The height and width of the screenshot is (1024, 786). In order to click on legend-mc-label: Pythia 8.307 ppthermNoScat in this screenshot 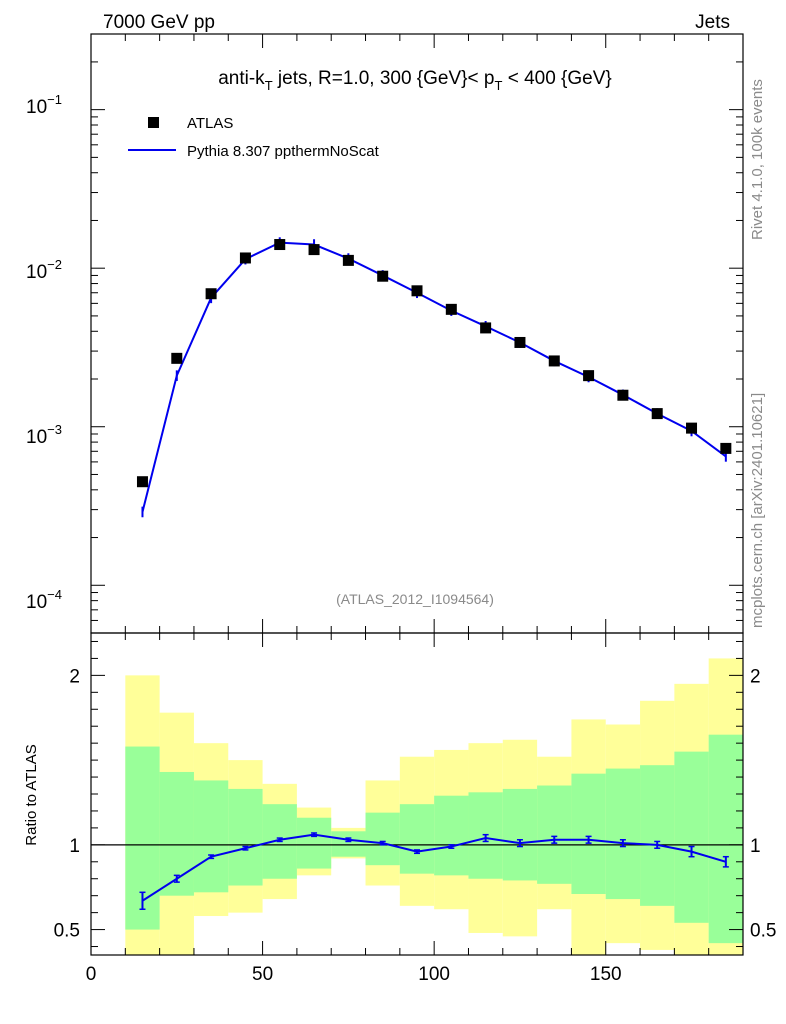, I will do `click(283, 151)`.